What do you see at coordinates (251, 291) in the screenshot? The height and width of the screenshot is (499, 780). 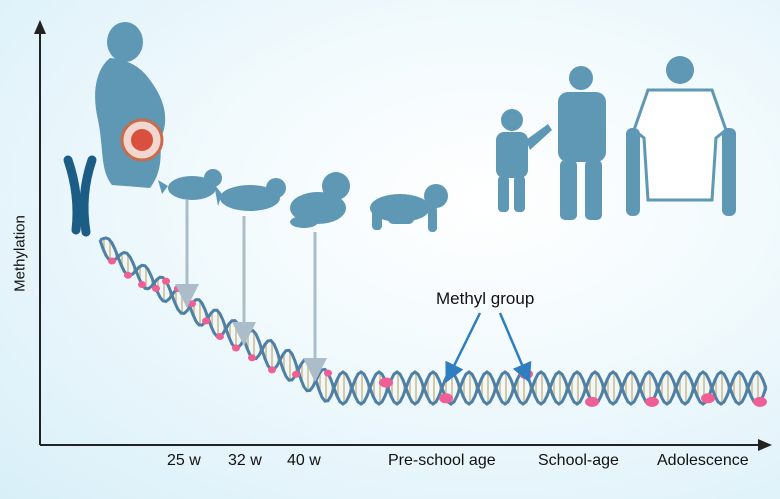 I see `timepoint-arrows` at bounding box center [251, 291].